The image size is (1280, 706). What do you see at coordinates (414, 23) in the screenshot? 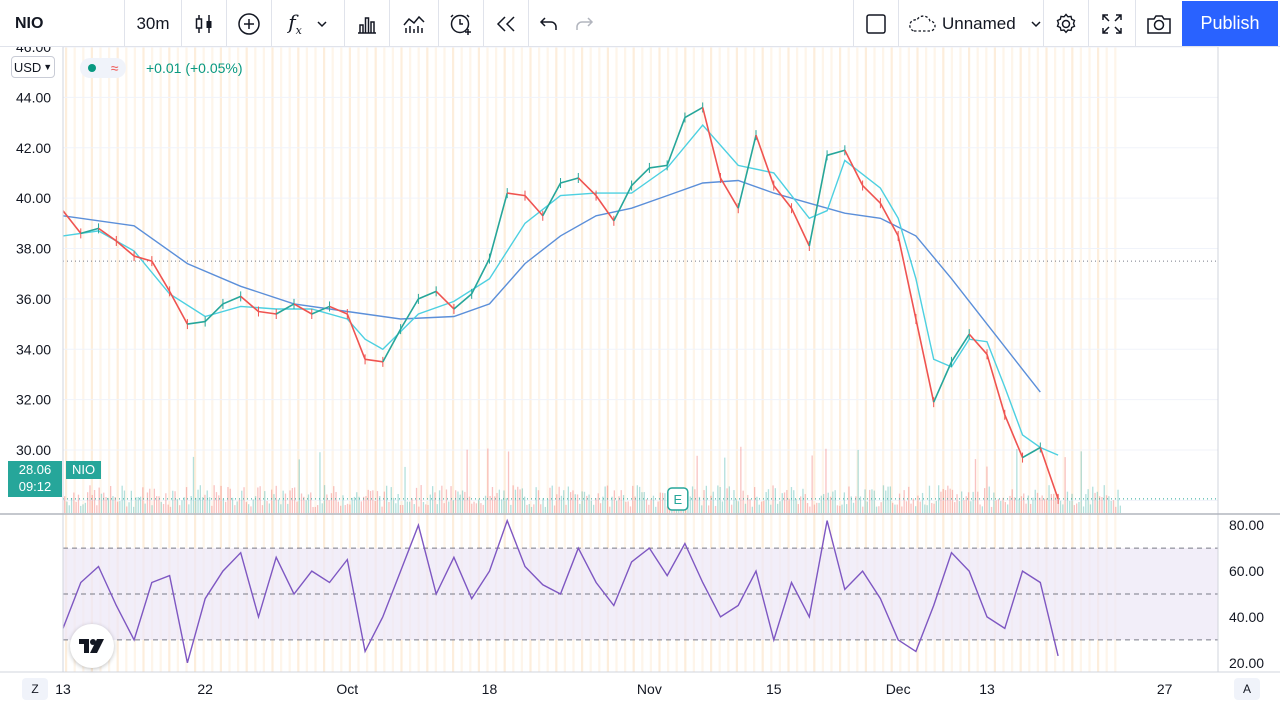
I see `templates-button` at bounding box center [414, 23].